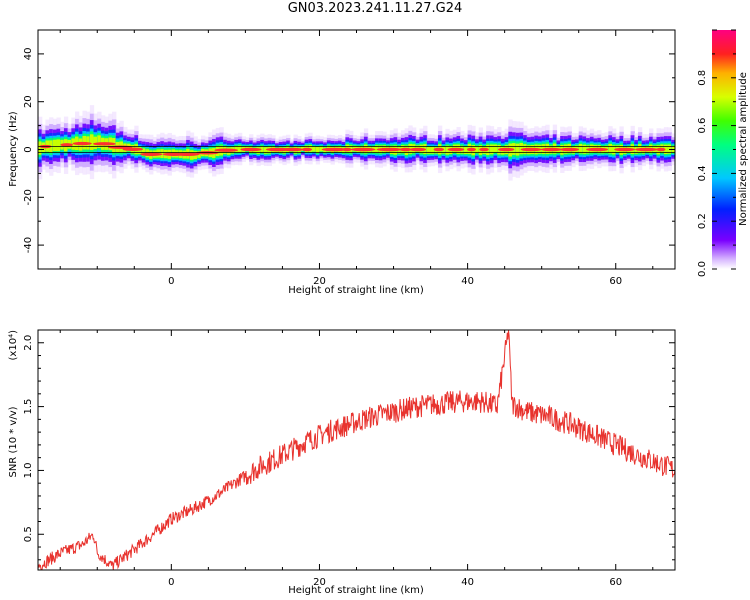 The image size is (750, 600). What do you see at coordinates (702, 78) in the screenshot?
I see `colorbar-tick-label: 0.8` at bounding box center [702, 78].